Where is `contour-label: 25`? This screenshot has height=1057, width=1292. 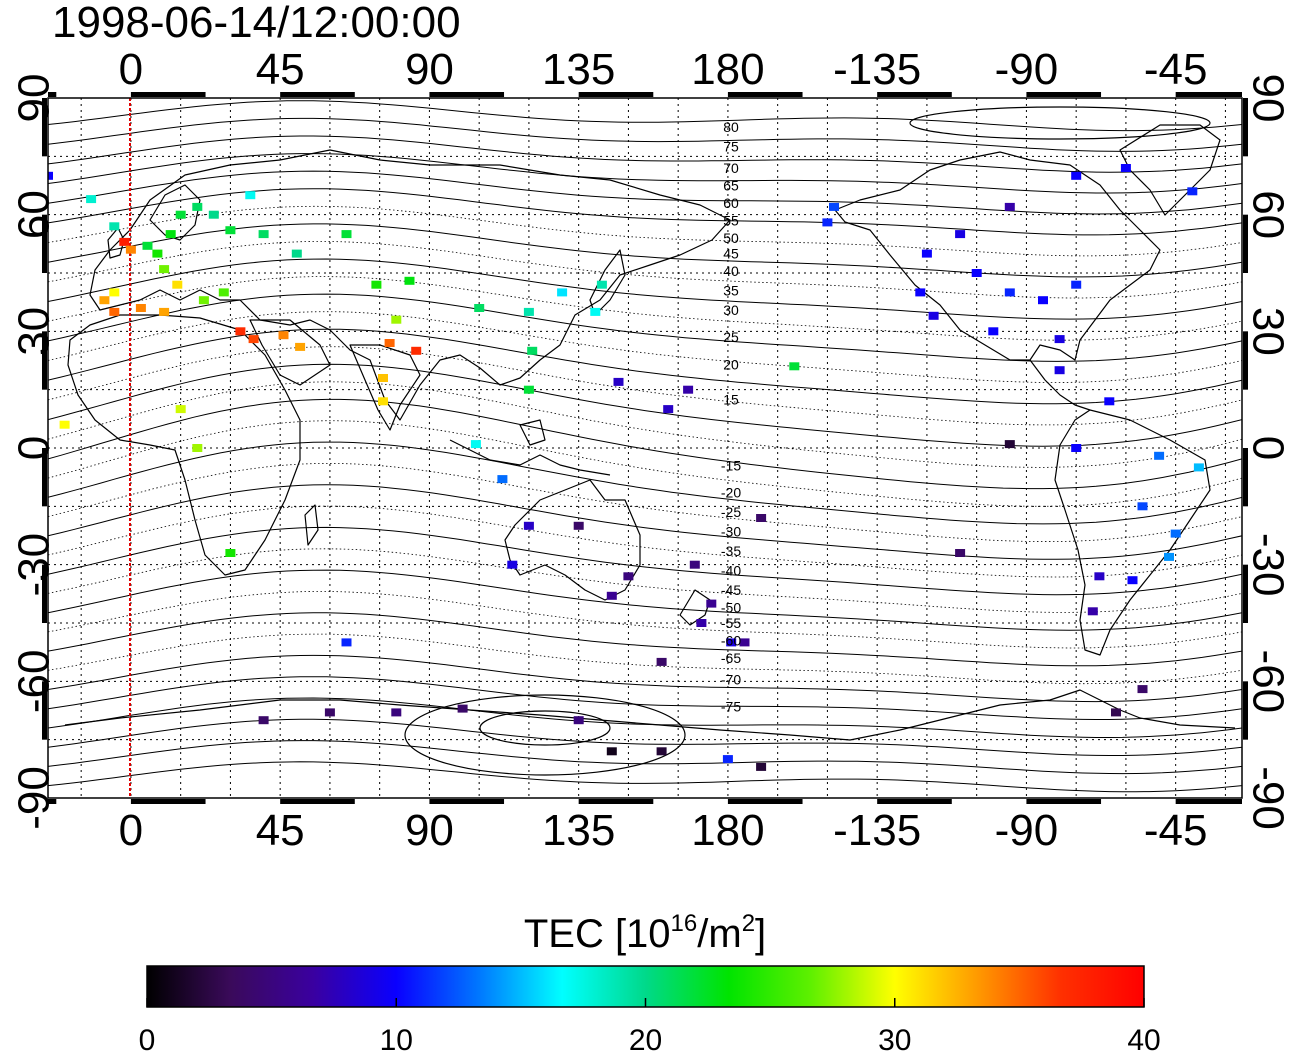 contour-label: 25 is located at coordinates (731, 337).